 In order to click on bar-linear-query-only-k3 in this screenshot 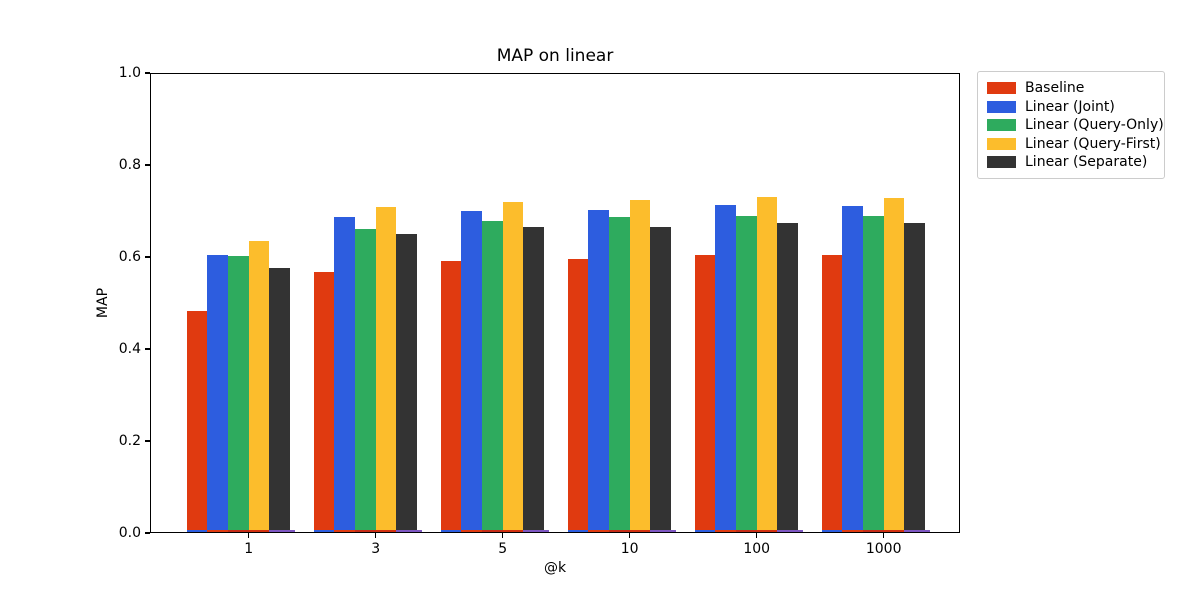, I will do `click(365, 380)`.